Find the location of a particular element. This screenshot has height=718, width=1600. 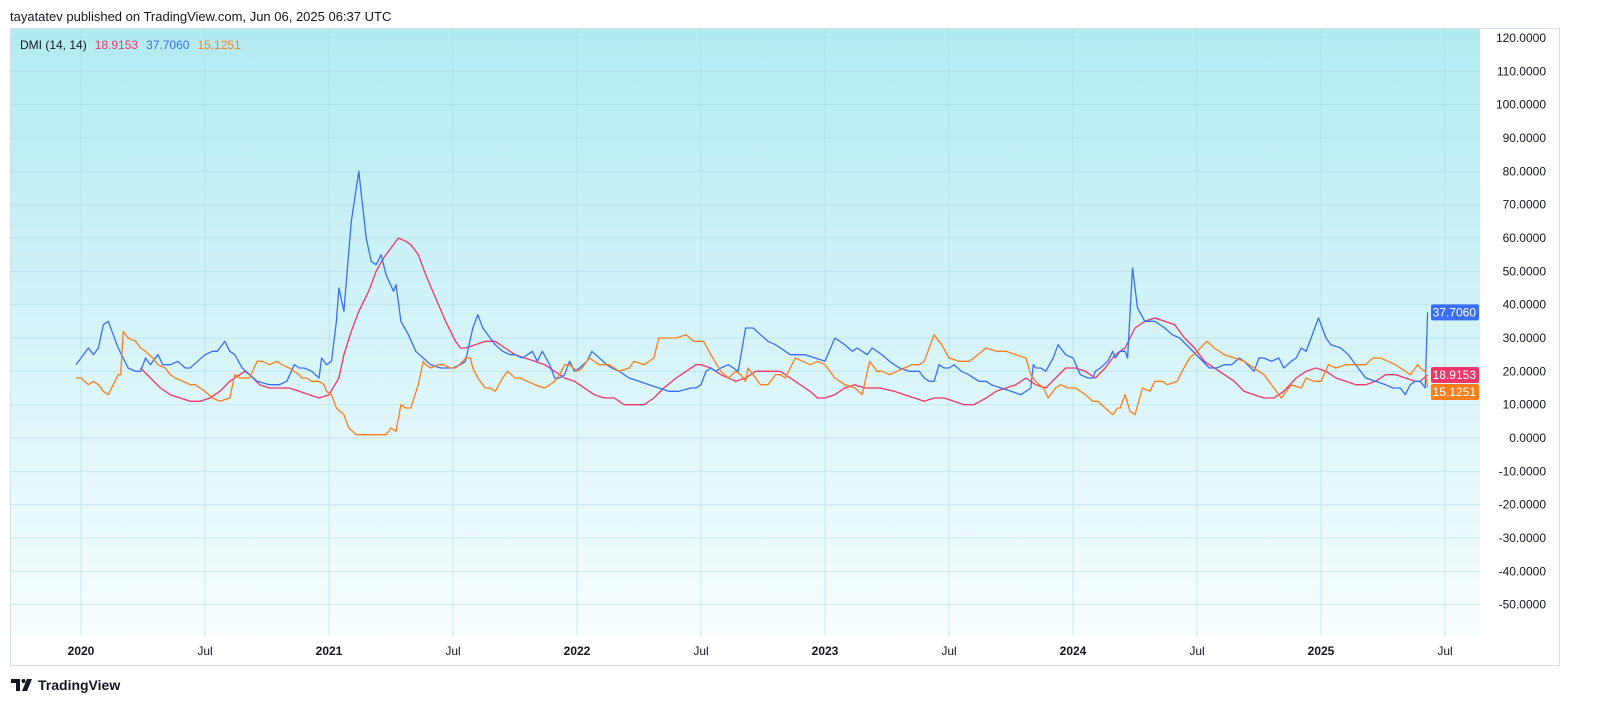

y-tick-label: 120.0000 is located at coordinates (1521, 38).